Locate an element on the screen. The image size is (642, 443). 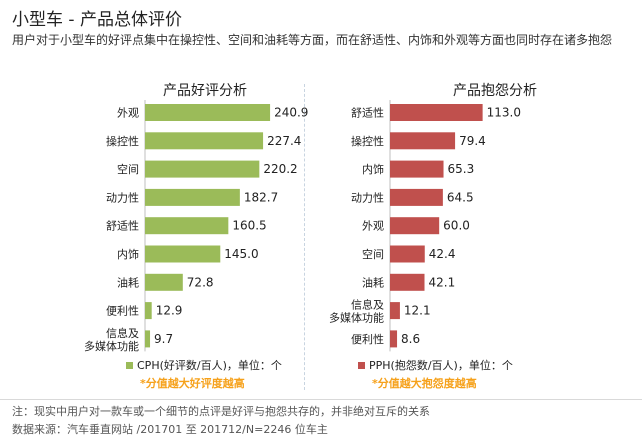
bad-chart-title: 产品抱怨分析 is located at coordinates (495, 91).